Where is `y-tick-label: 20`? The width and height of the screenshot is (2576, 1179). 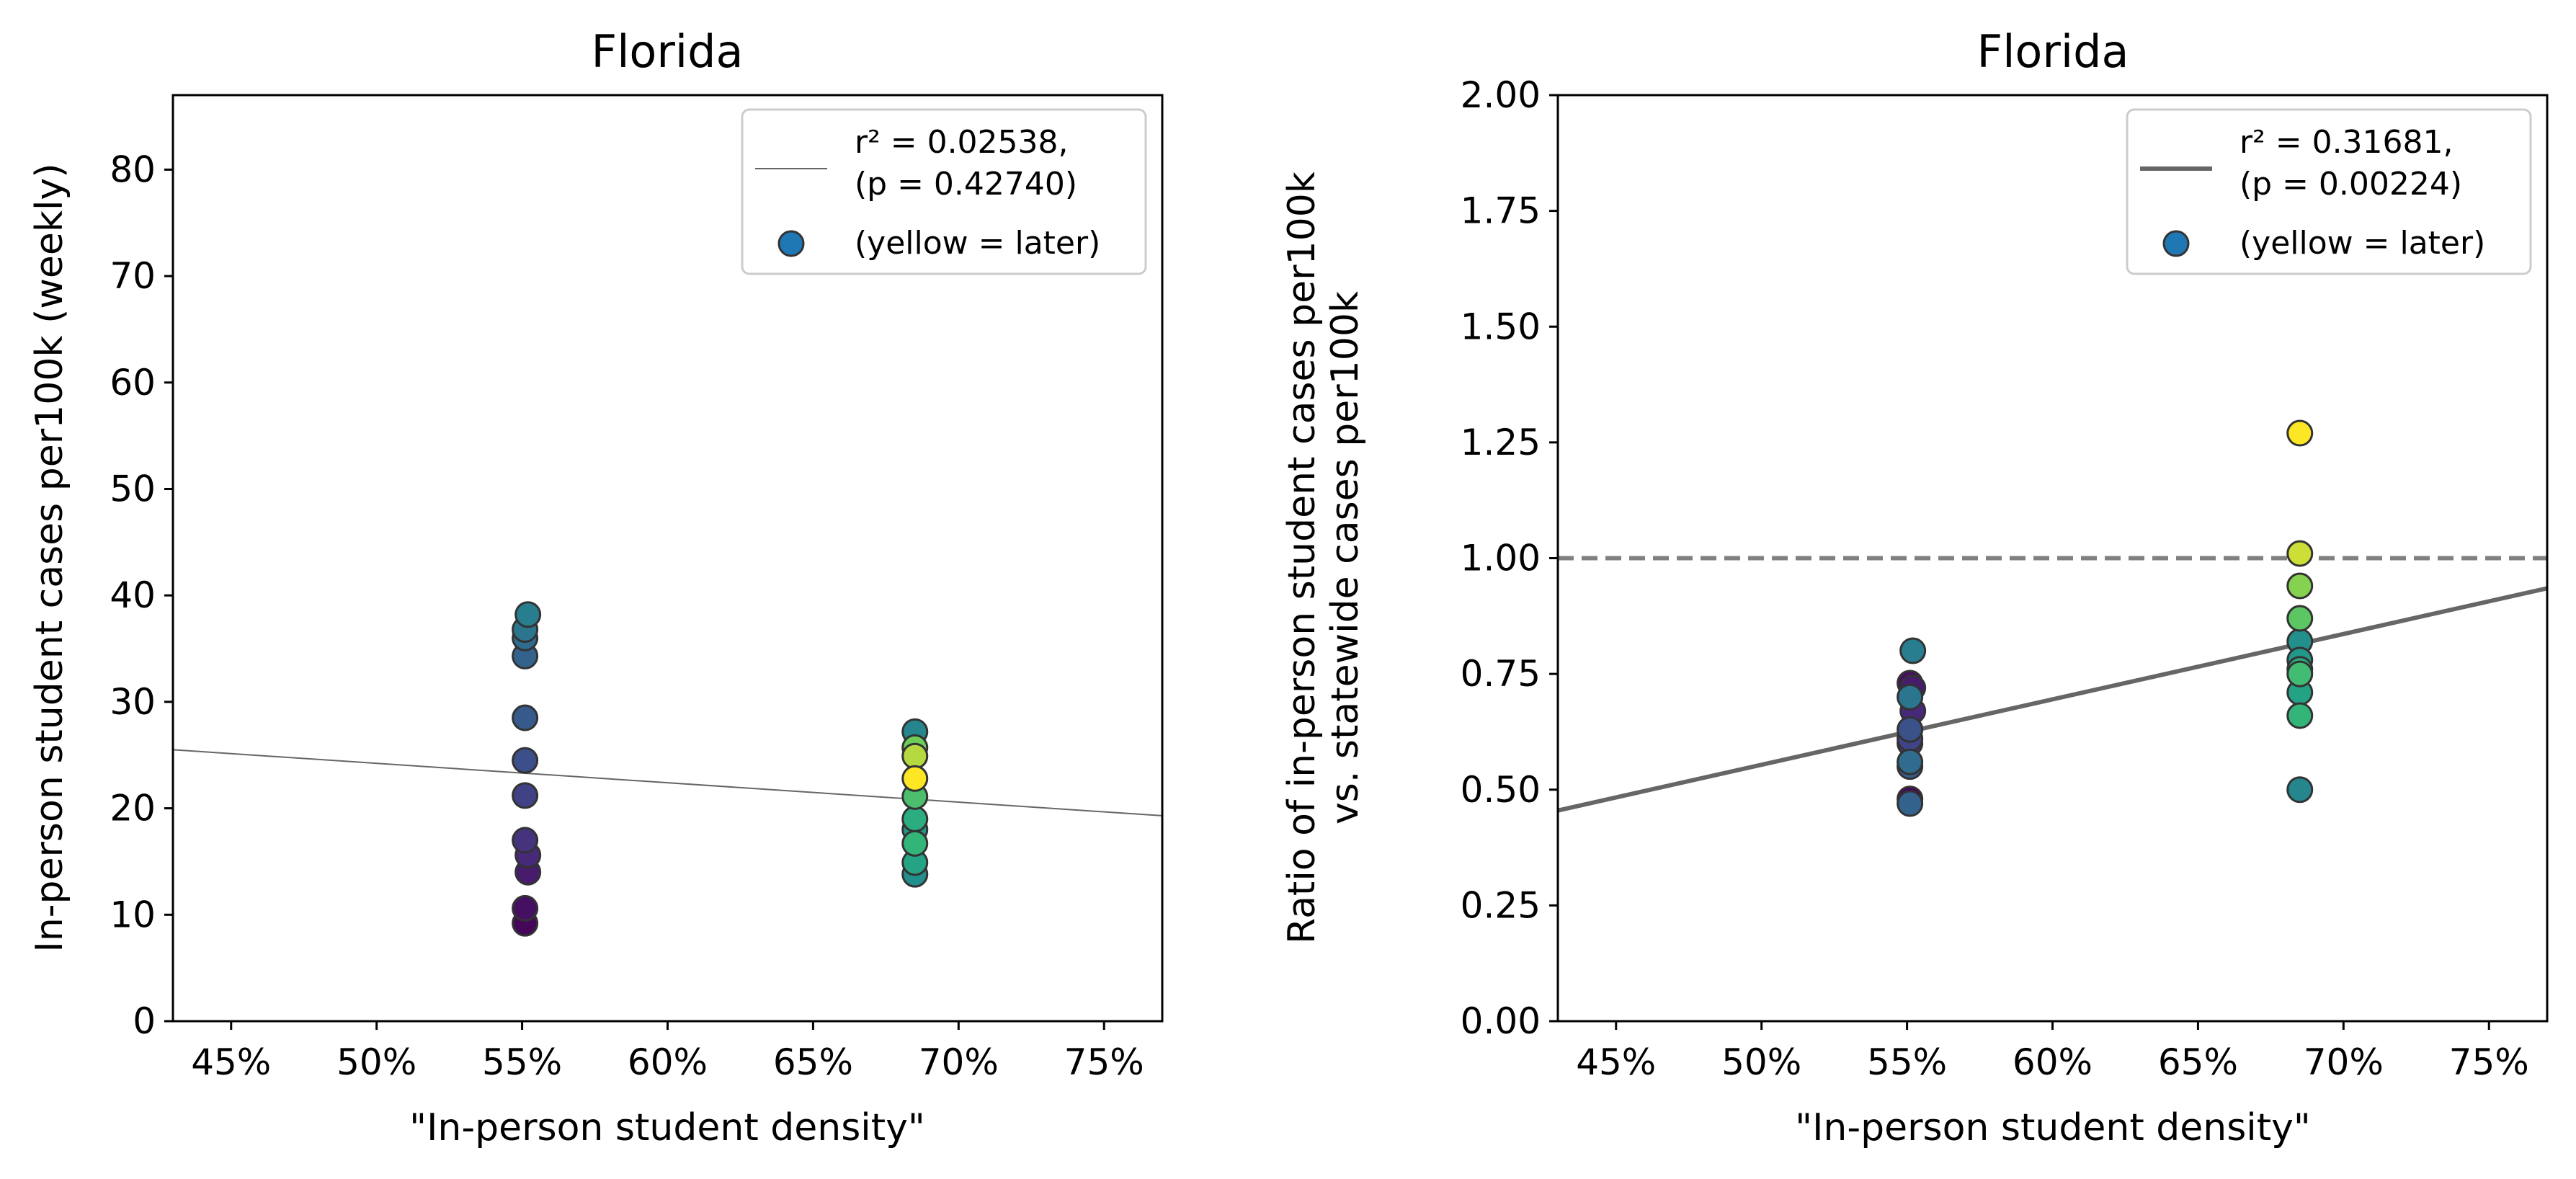 y-tick-label: 20 is located at coordinates (133, 808).